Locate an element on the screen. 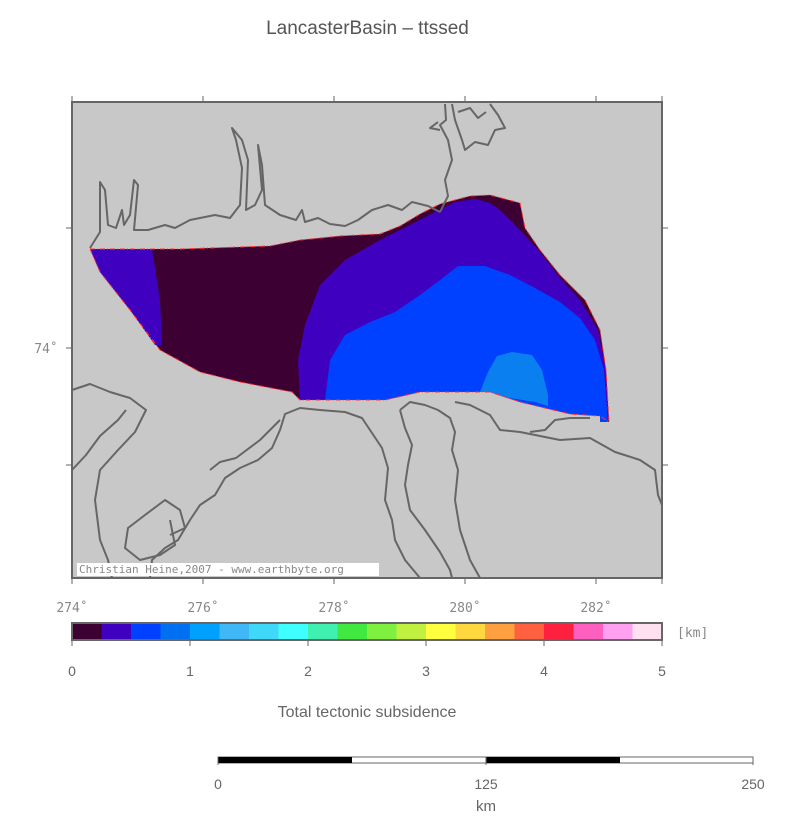 Image resolution: width=787 pixels, height=833 pixels. scale-label-0: 0 is located at coordinates (218, 784).